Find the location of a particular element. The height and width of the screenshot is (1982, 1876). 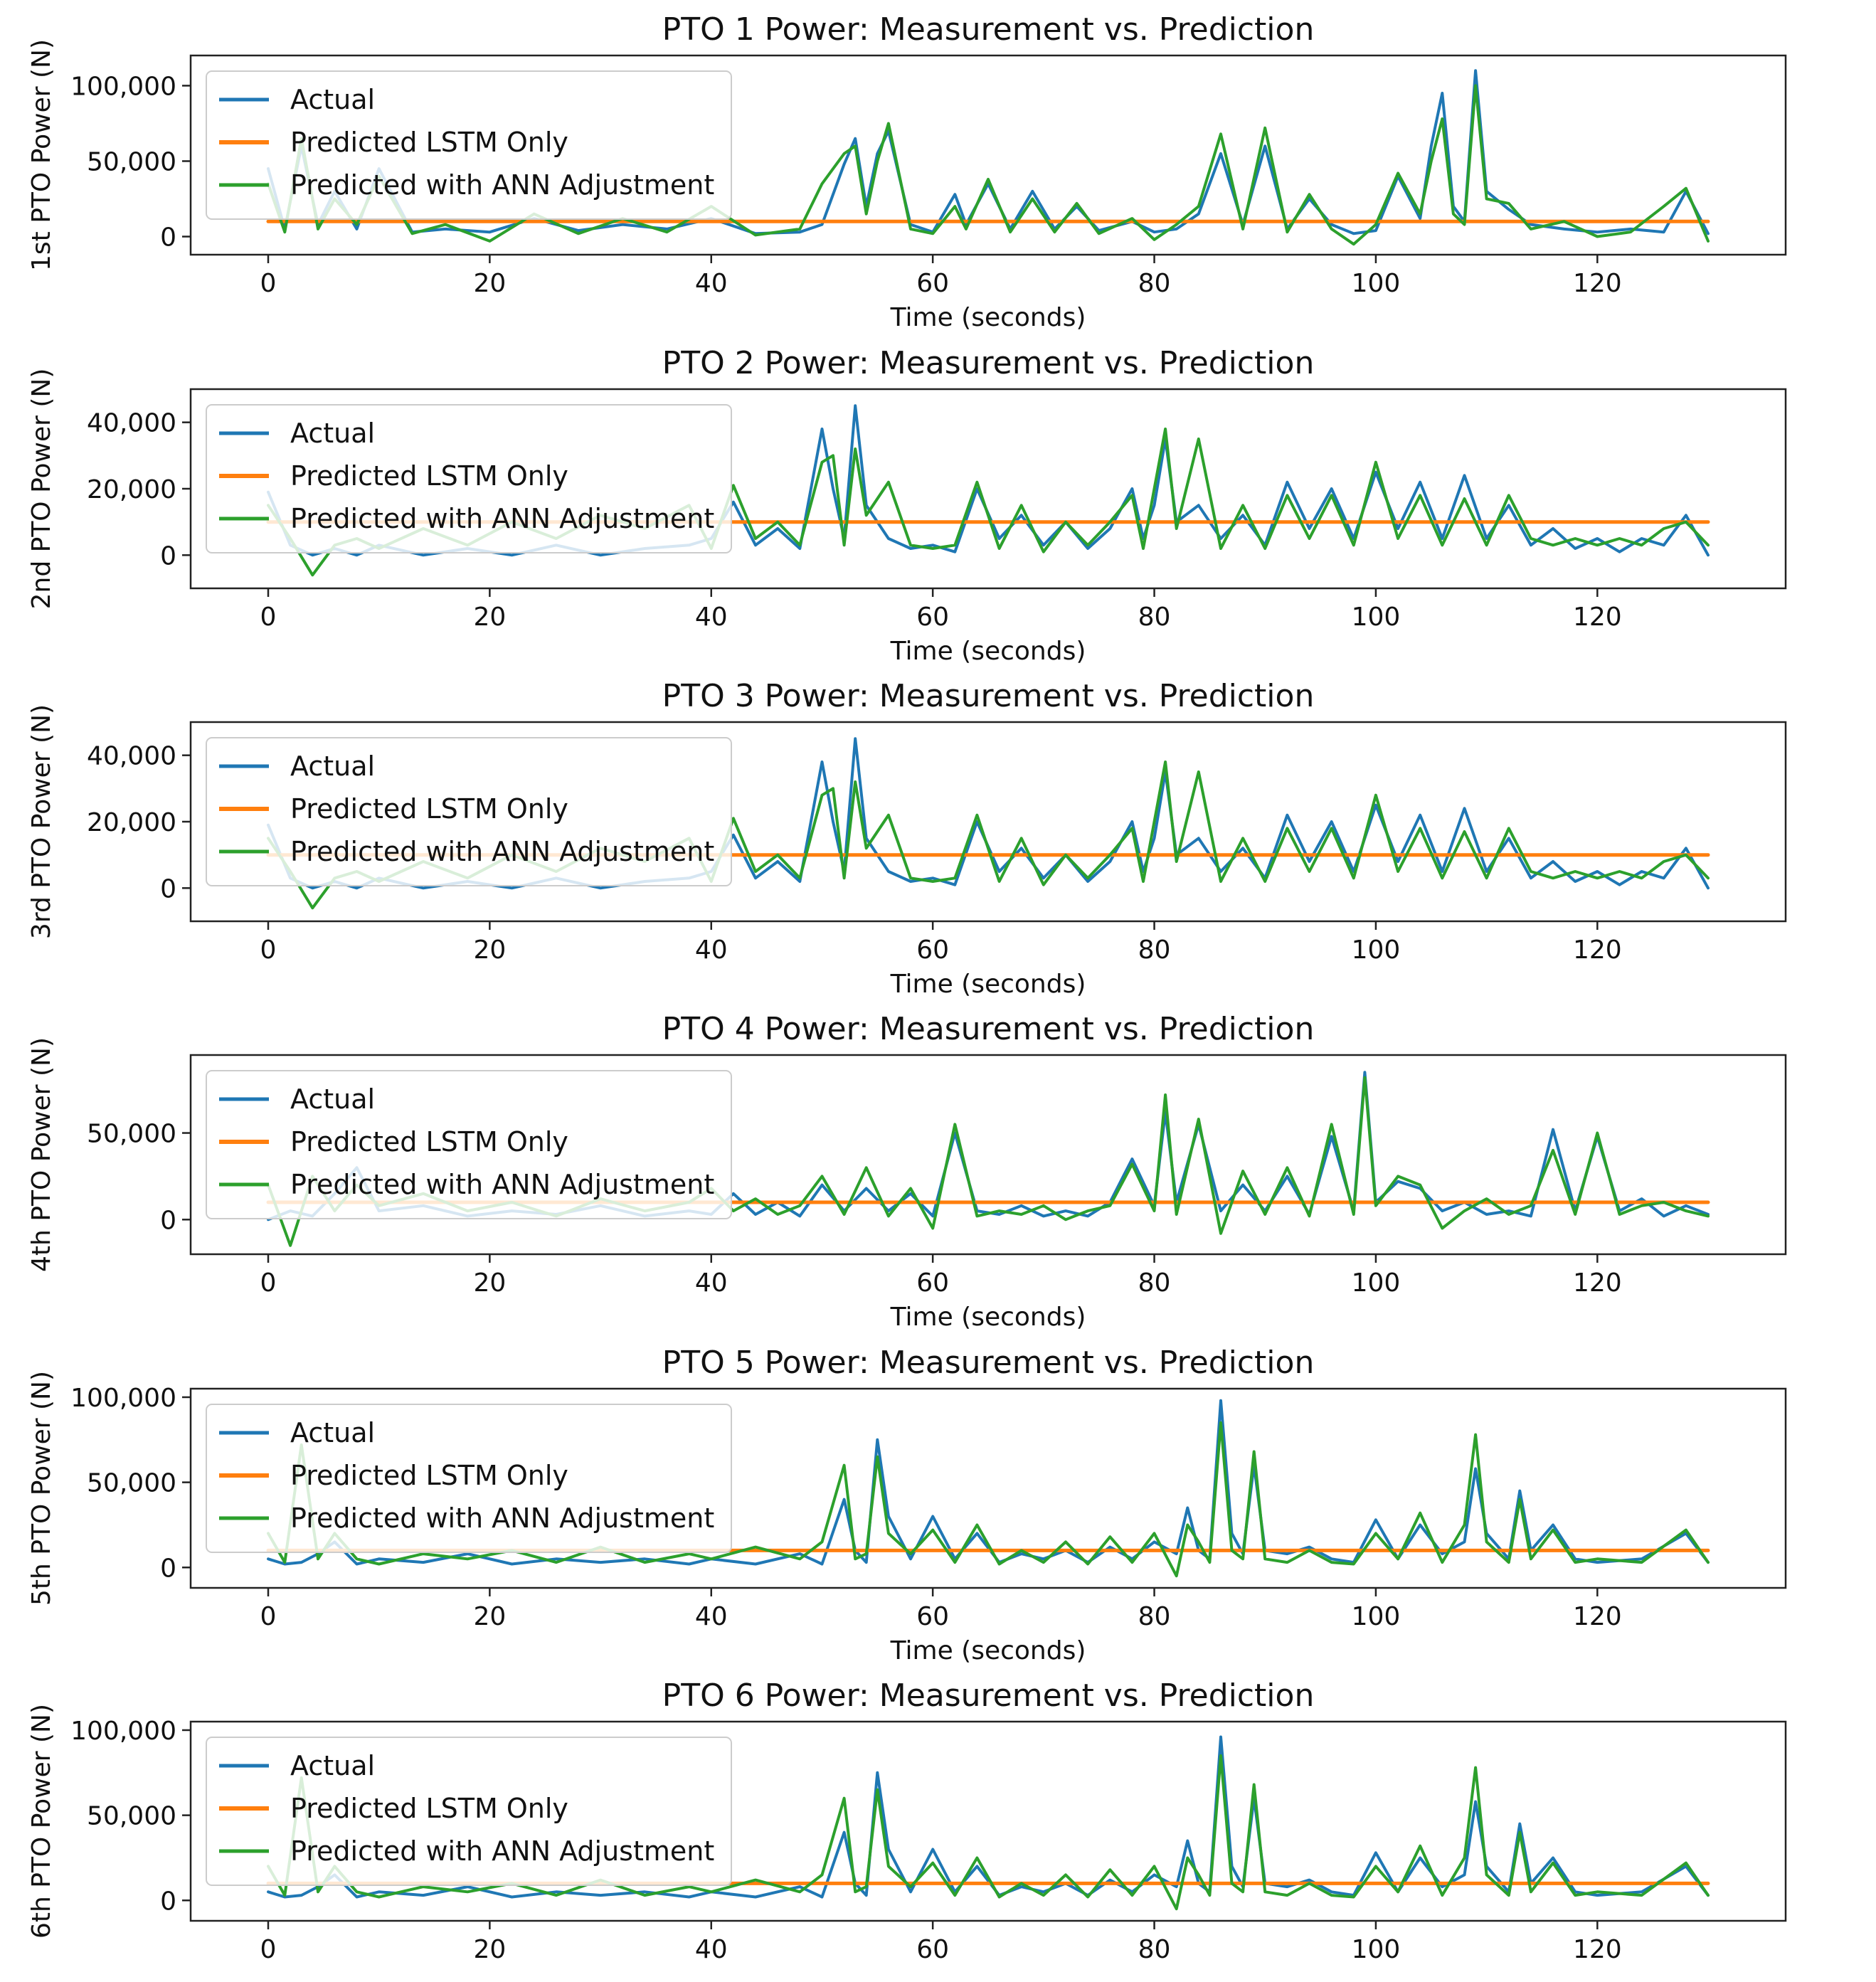

series-line-actual is located at coordinates (988, 1817).